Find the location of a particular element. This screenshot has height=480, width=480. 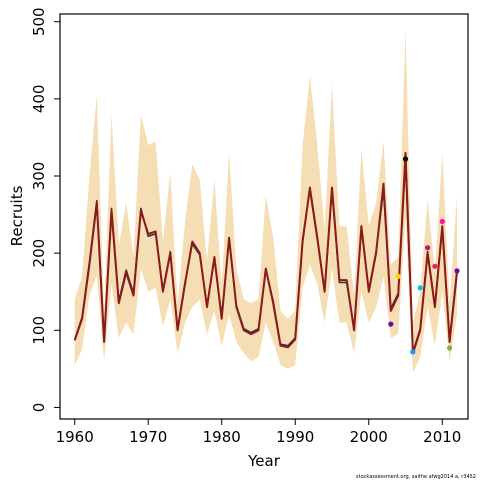

x-tick-label: 1980 is located at coordinates (222, 437).